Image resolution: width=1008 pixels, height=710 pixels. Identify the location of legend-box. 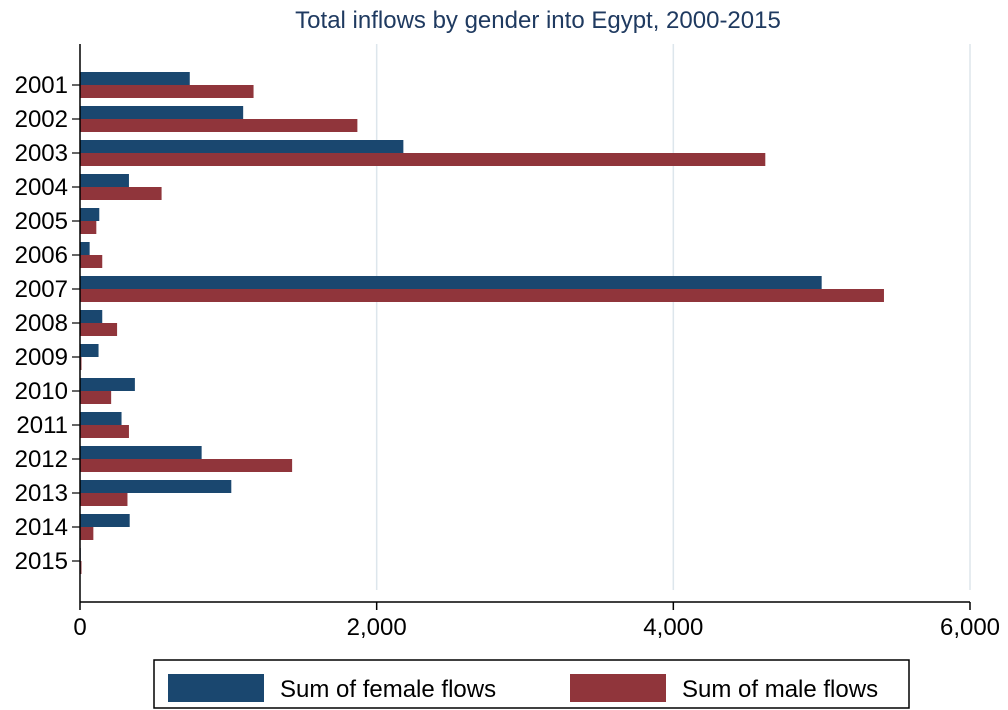
(531, 684).